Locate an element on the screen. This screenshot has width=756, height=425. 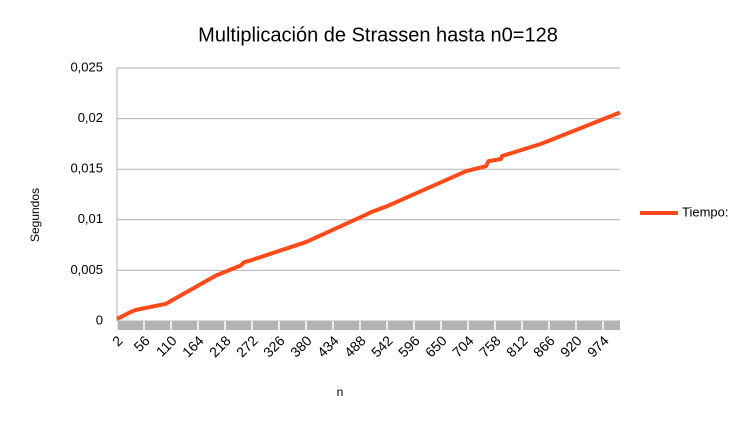
y-tick-label: 0,01 is located at coordinates (90, 218).